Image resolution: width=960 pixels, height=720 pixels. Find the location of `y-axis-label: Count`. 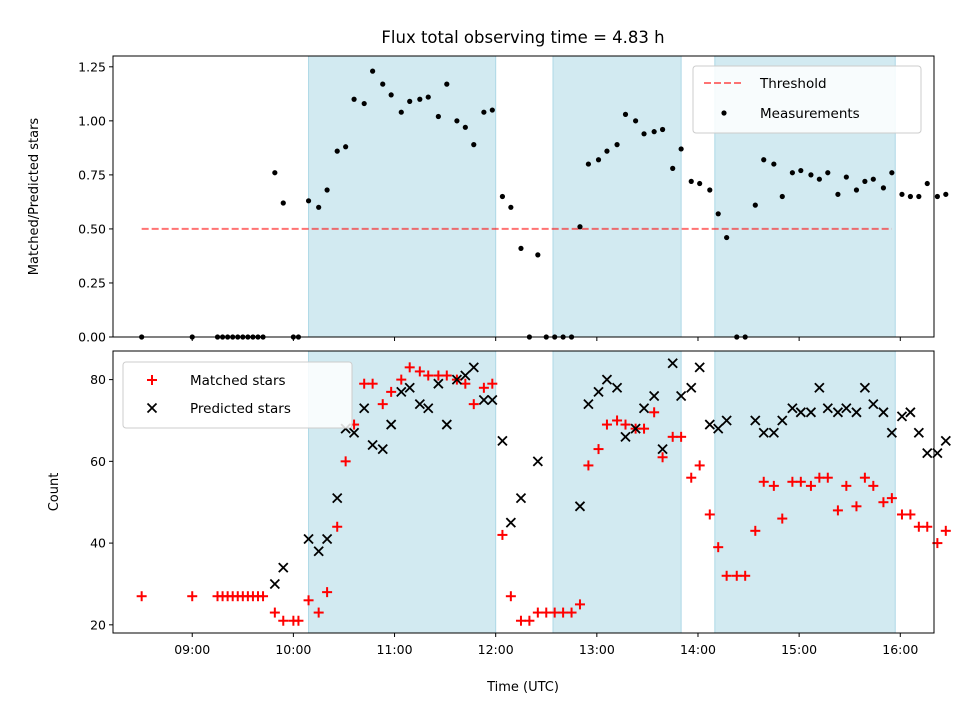

y-axis-label: Count is located at coordinates (54, 492).